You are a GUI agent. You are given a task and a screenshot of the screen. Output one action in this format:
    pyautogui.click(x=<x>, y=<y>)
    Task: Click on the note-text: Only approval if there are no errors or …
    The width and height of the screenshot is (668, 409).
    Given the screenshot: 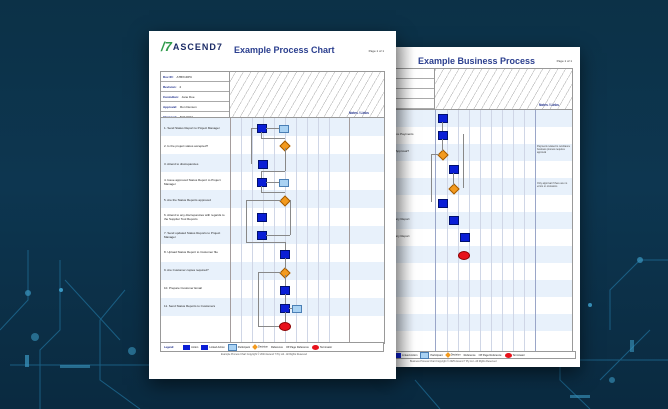 What is the action you would take?
    pyautogui.click(x=552, y=185)
    